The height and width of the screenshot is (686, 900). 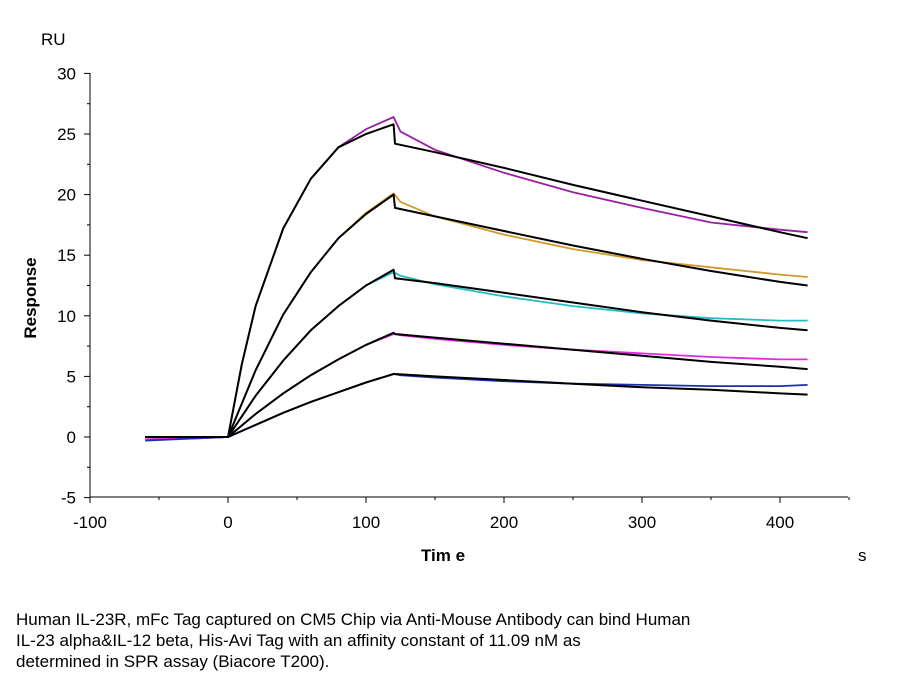 I want to click on y-tick-label: 20, so click(x=66, y=195).